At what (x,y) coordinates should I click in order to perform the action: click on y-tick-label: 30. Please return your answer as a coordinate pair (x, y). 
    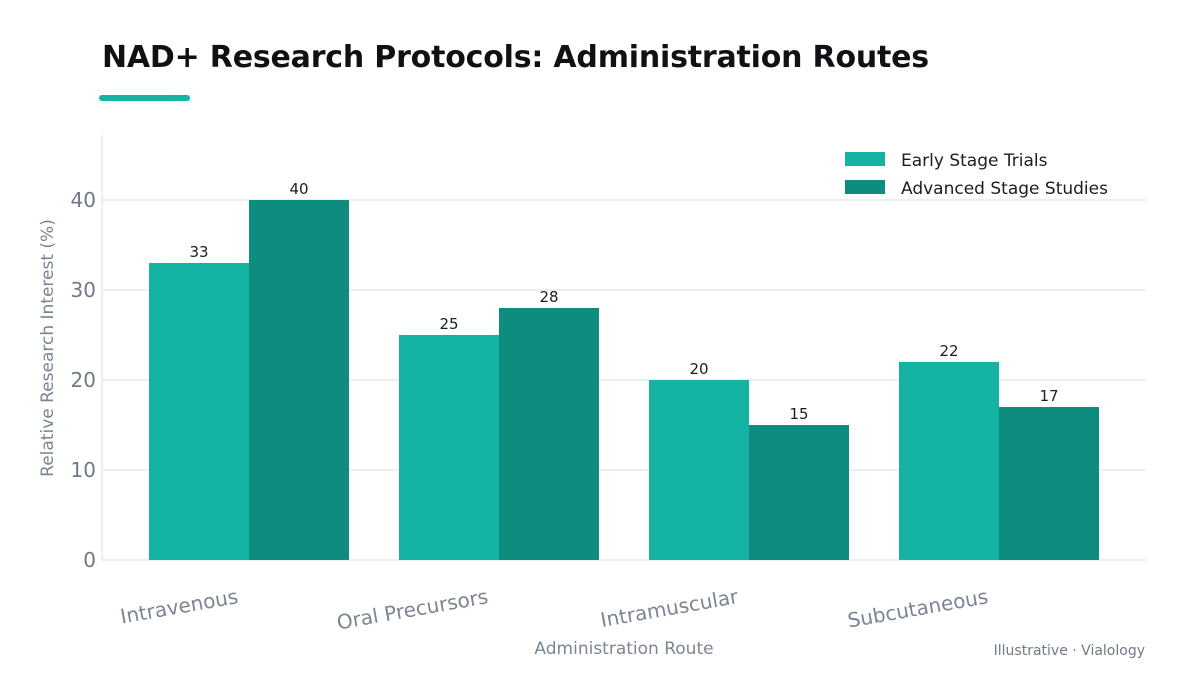
    Looking at the image, I should click on (83, 290).